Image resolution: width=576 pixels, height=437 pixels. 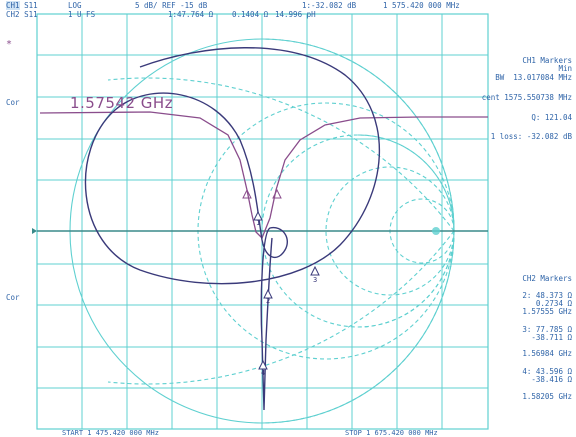 What do you see at coordinates (286, 298) in the screenshot?
I see `marker-numbers: 1 2 3 4` at bounding box center [286, 298].